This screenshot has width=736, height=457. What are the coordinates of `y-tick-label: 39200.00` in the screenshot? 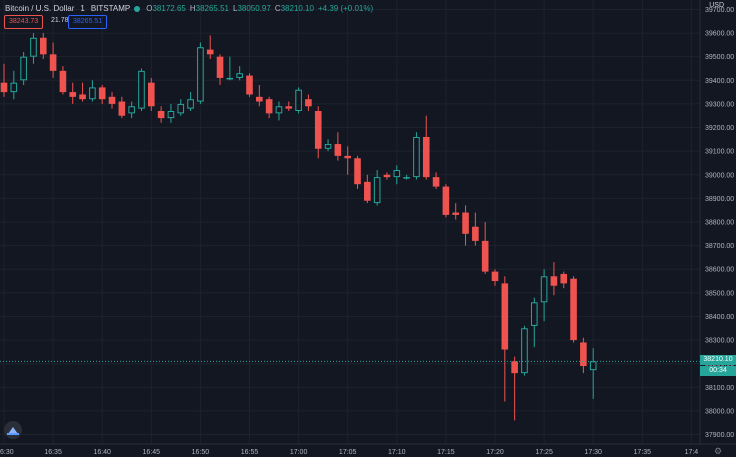 It's located at (719, 128).